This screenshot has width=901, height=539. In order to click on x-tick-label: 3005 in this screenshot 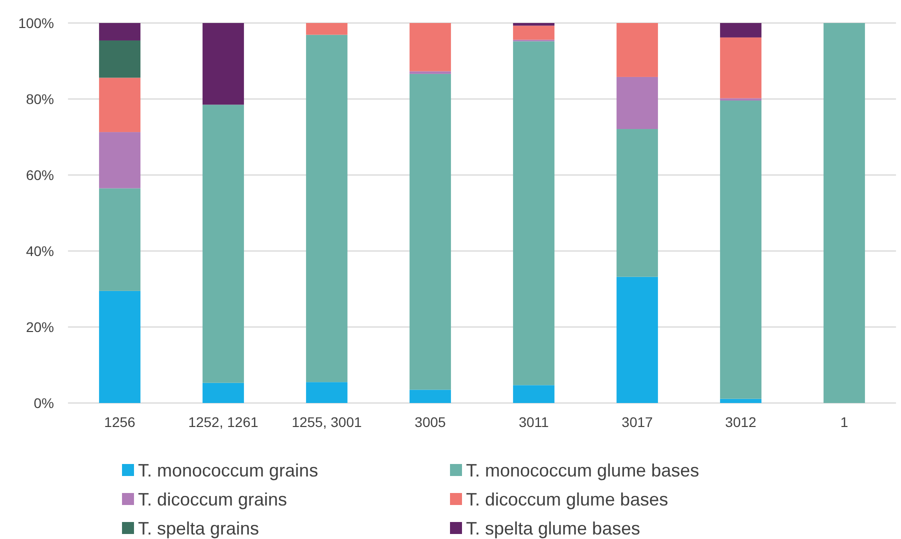, I will do `click(430, 422)`.